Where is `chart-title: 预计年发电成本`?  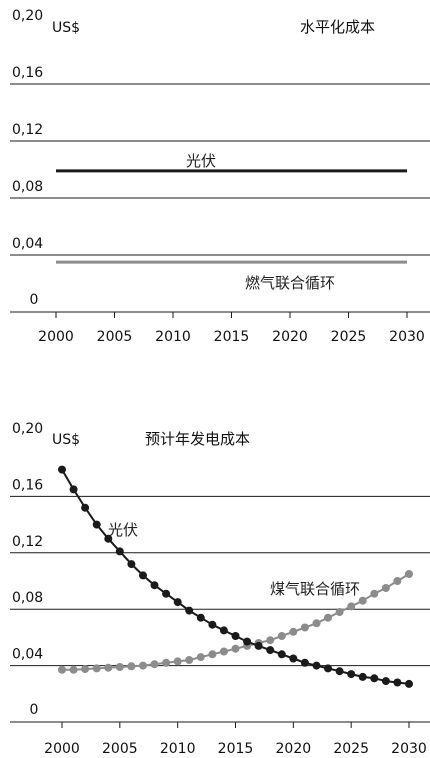 chart-title: 预计年发电成本 is located at coordinates (197, 439).